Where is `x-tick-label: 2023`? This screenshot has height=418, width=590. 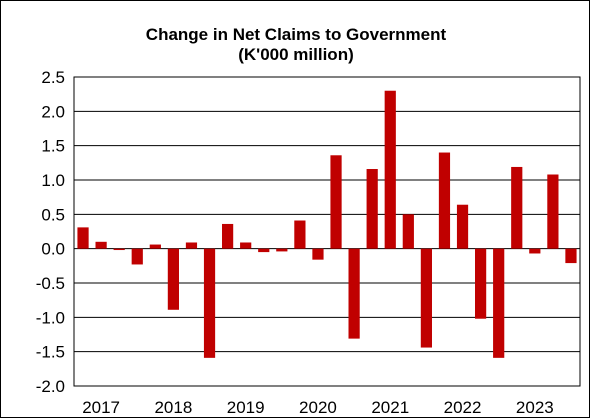
x-tick-label: 2023 is located at coordinates (535, 407).